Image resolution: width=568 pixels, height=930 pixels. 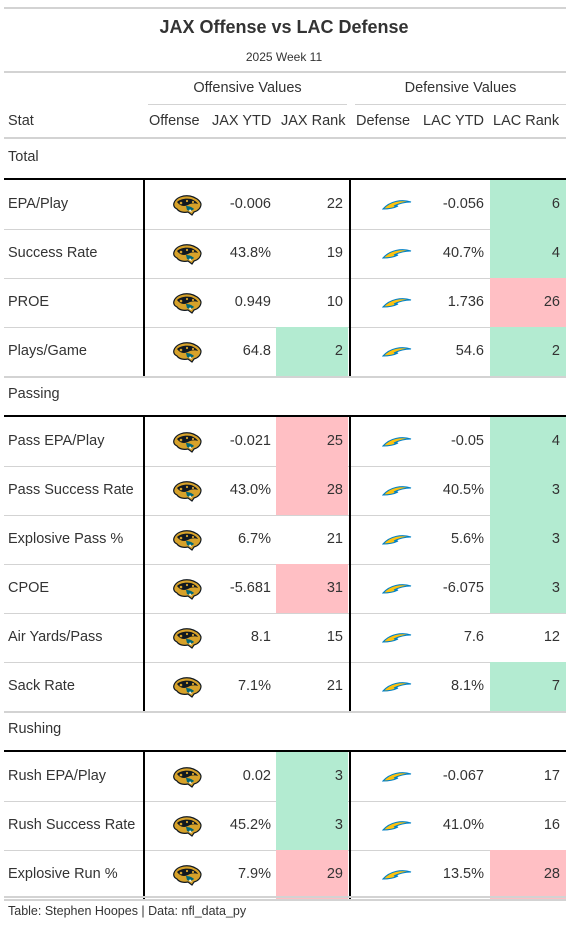 I want to click on lac-rank-value: 26, so click(x=528, y=302).